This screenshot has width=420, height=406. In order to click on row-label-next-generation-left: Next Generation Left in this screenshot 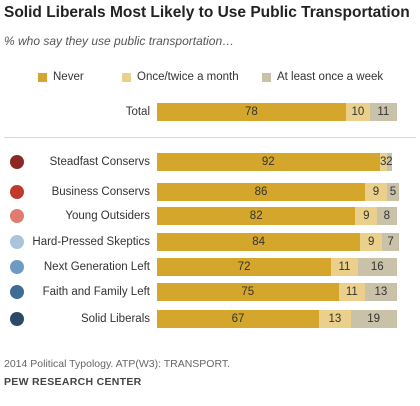, I will do `click(96, 267)`.